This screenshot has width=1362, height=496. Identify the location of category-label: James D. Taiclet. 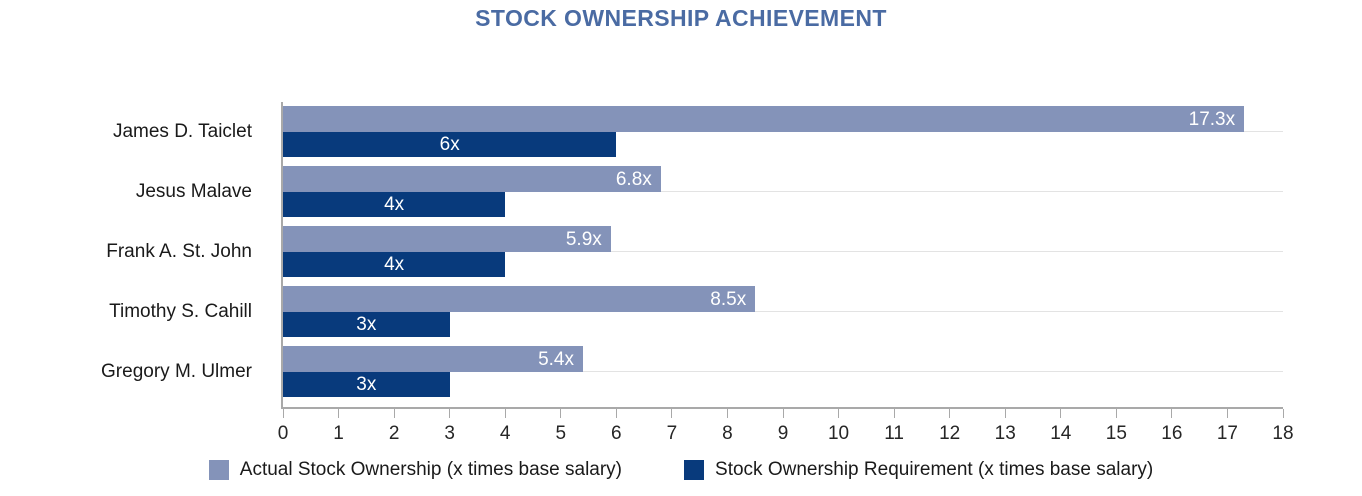
(182, 131).